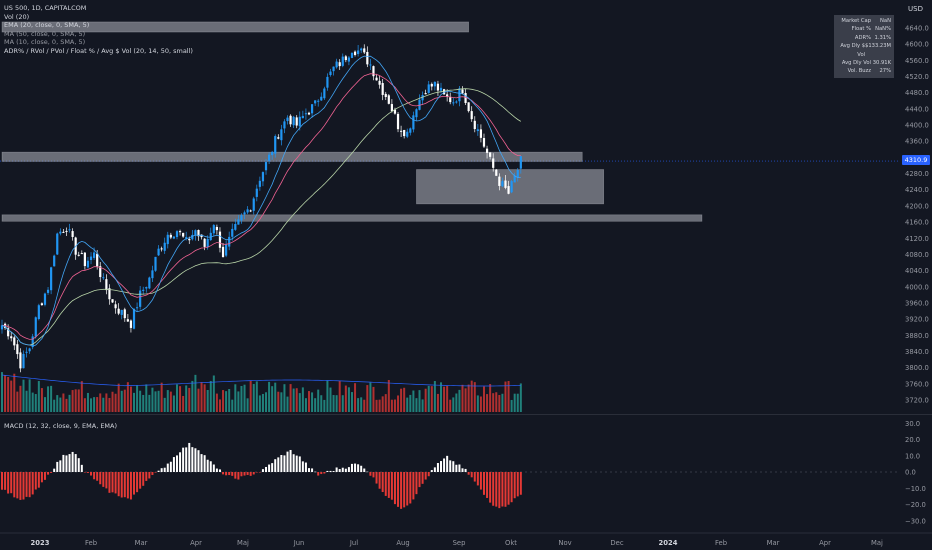 The width and height of the screenshot is (932, 550). Describe the element at coordinates (917, 174) in the screenshot. I see `price-tick-label: 4280.0` at that location.